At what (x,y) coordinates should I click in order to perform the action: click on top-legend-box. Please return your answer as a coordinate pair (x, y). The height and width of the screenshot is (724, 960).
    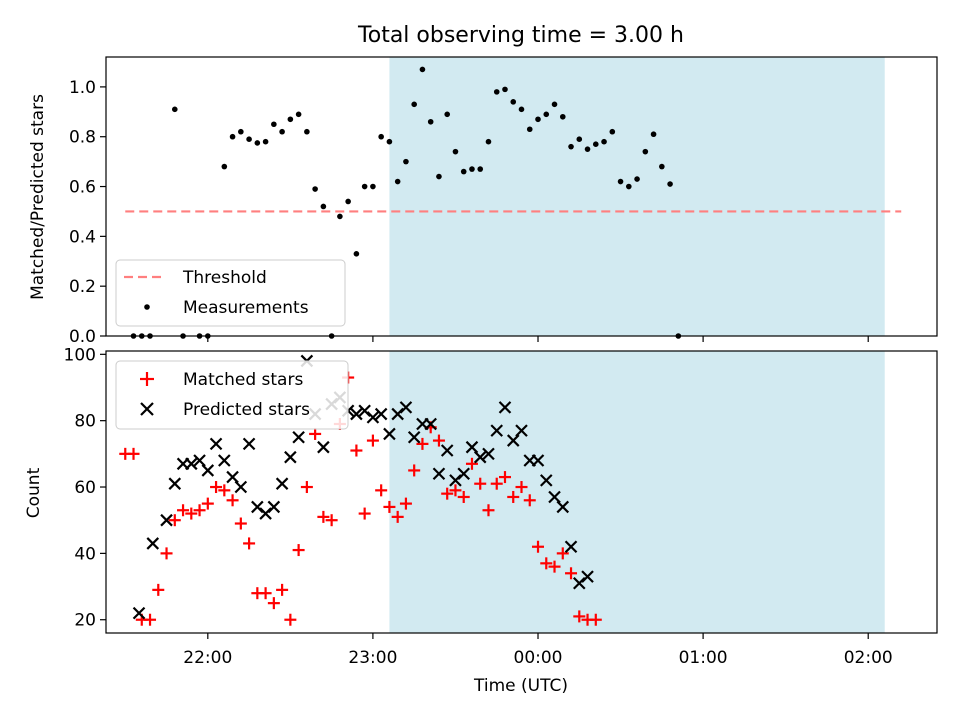
    Looking at the image, I should click on (230, 293).